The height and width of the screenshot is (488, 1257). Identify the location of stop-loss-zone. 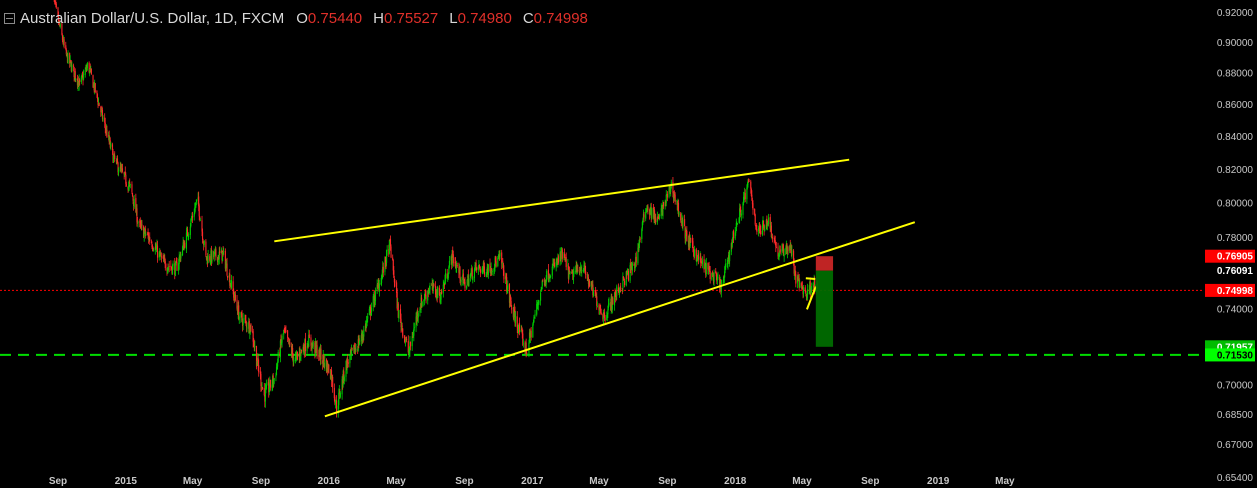
(824, 263).